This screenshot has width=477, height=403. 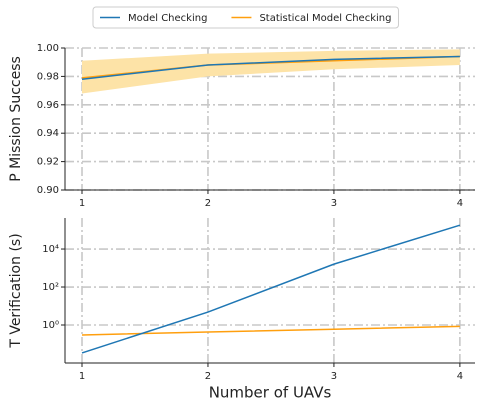 I want to click on y-tick-label: 10⁰, so click(x=50, y=325).